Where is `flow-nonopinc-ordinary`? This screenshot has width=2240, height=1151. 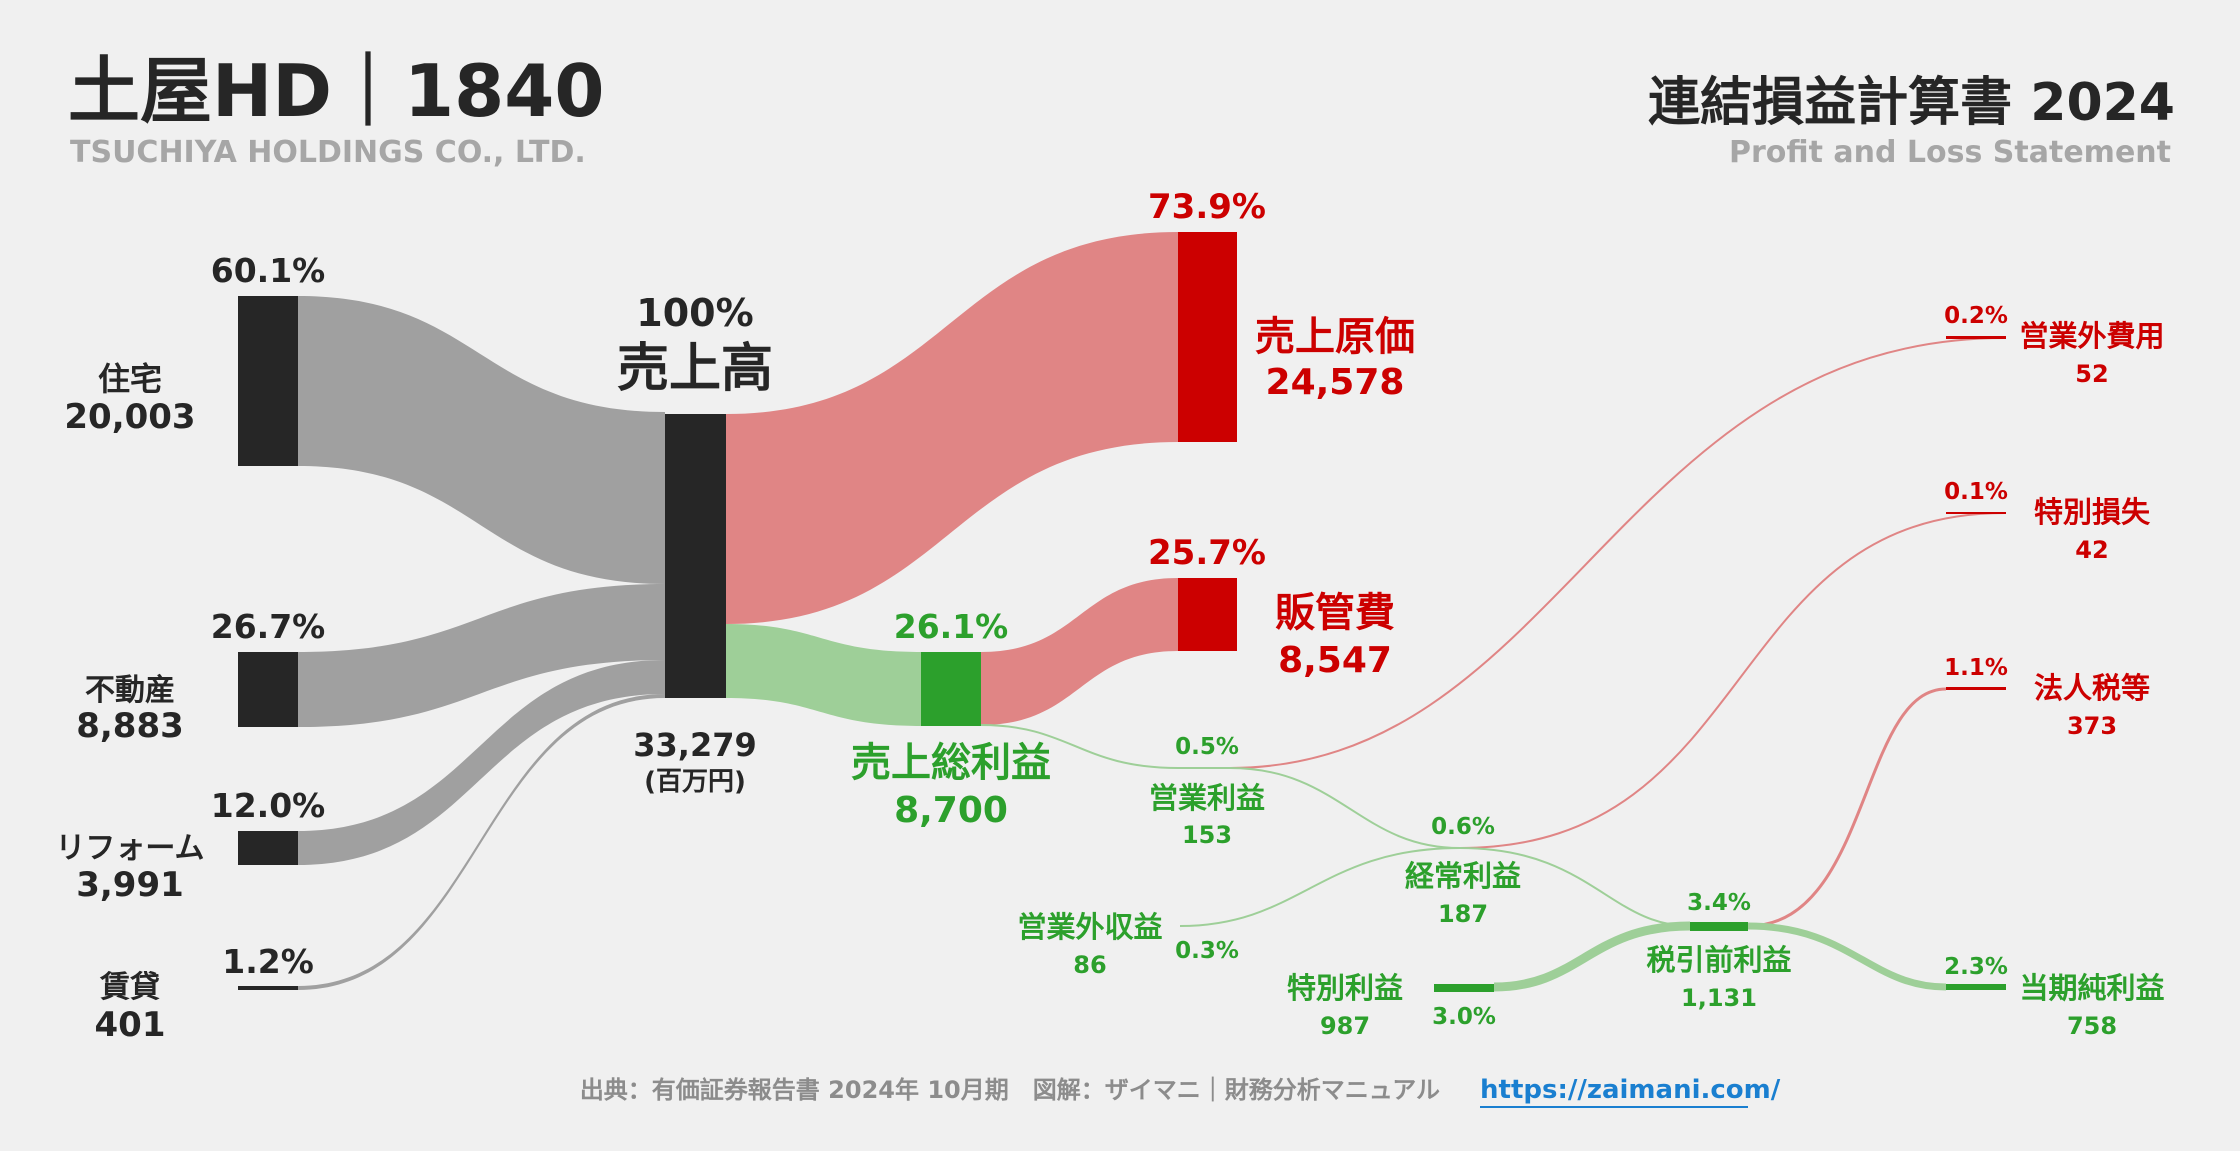 flow-nonopinc-ordinary is located at coordinates (1320, 887).